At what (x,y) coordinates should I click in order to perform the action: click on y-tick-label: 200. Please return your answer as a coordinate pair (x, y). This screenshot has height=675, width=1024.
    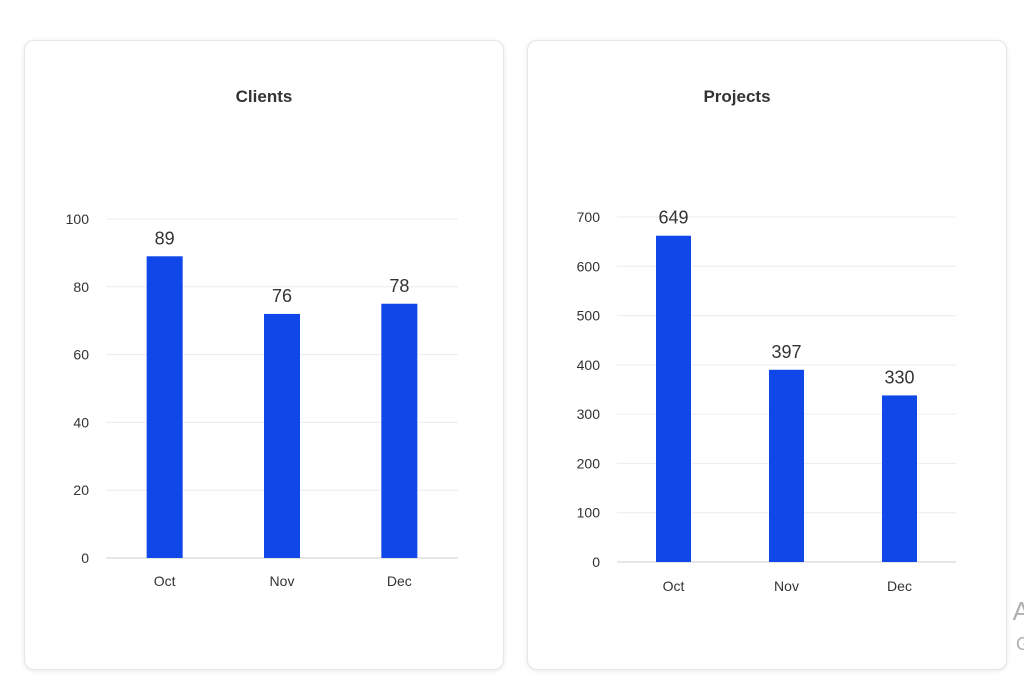
    Looking at the image, I should click on (589, 463).